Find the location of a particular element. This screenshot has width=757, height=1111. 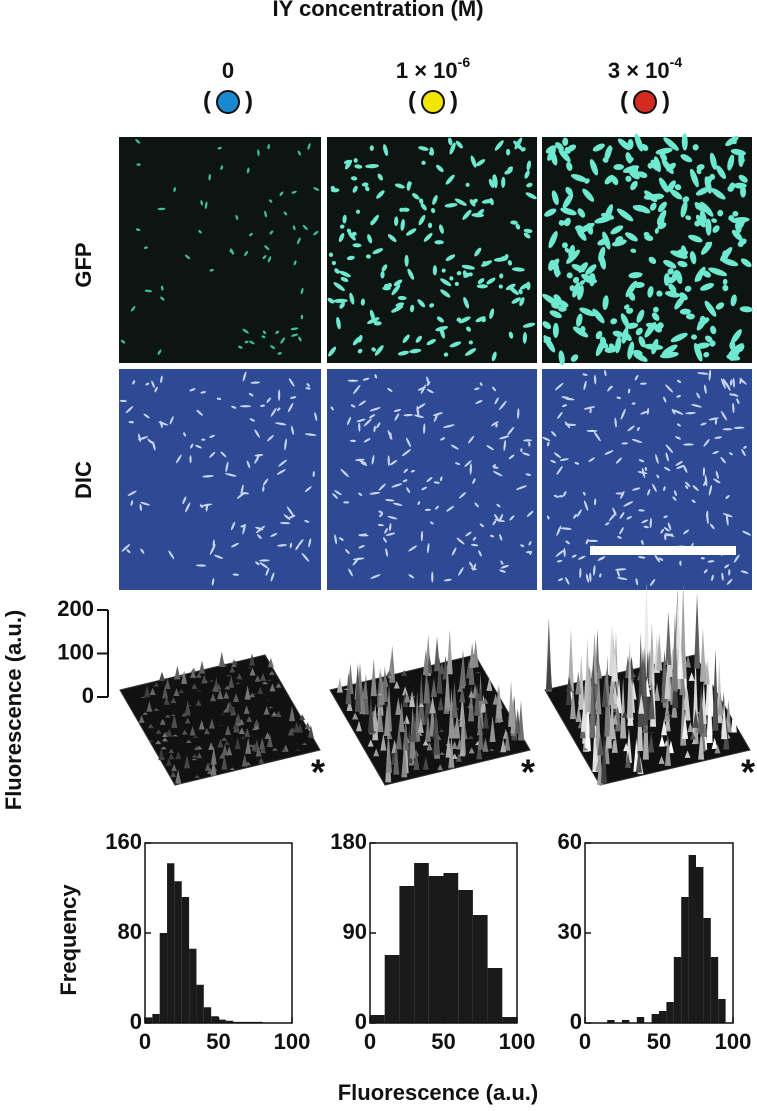

y-tick-label: 160 is located at coordinates (123, 841).